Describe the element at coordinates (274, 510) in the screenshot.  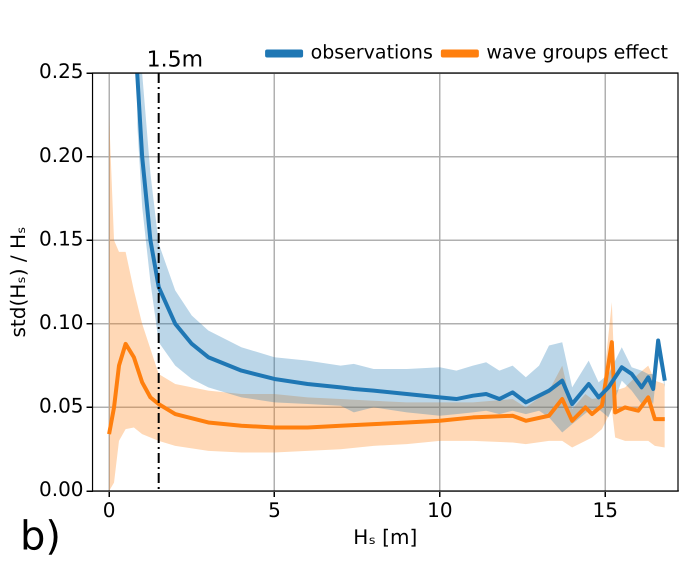
I see `x-tick-label: 5` at that location.